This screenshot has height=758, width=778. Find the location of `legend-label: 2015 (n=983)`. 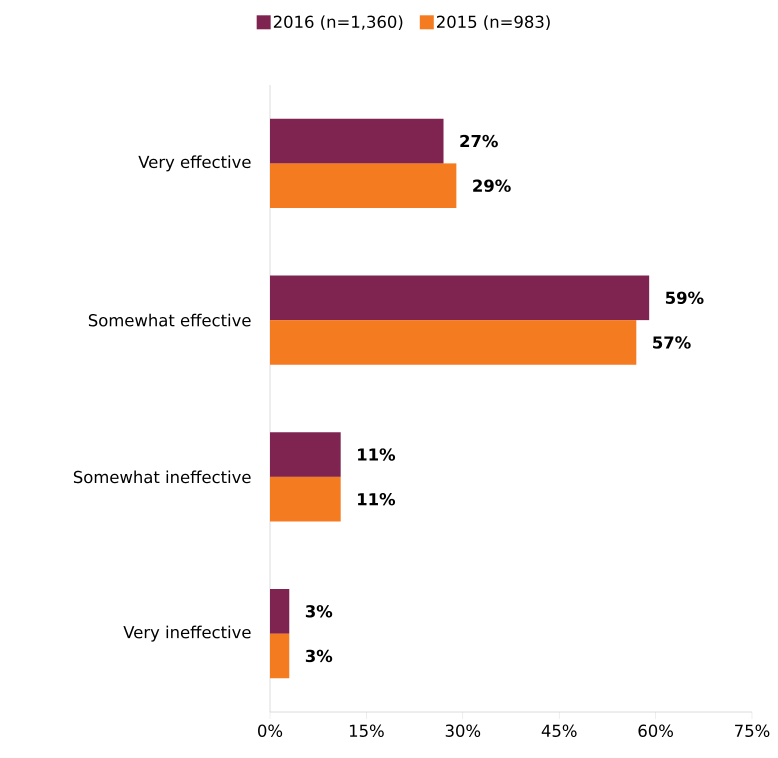

legend-label: 2015 (n=983) is located at coordinates (493, 22).